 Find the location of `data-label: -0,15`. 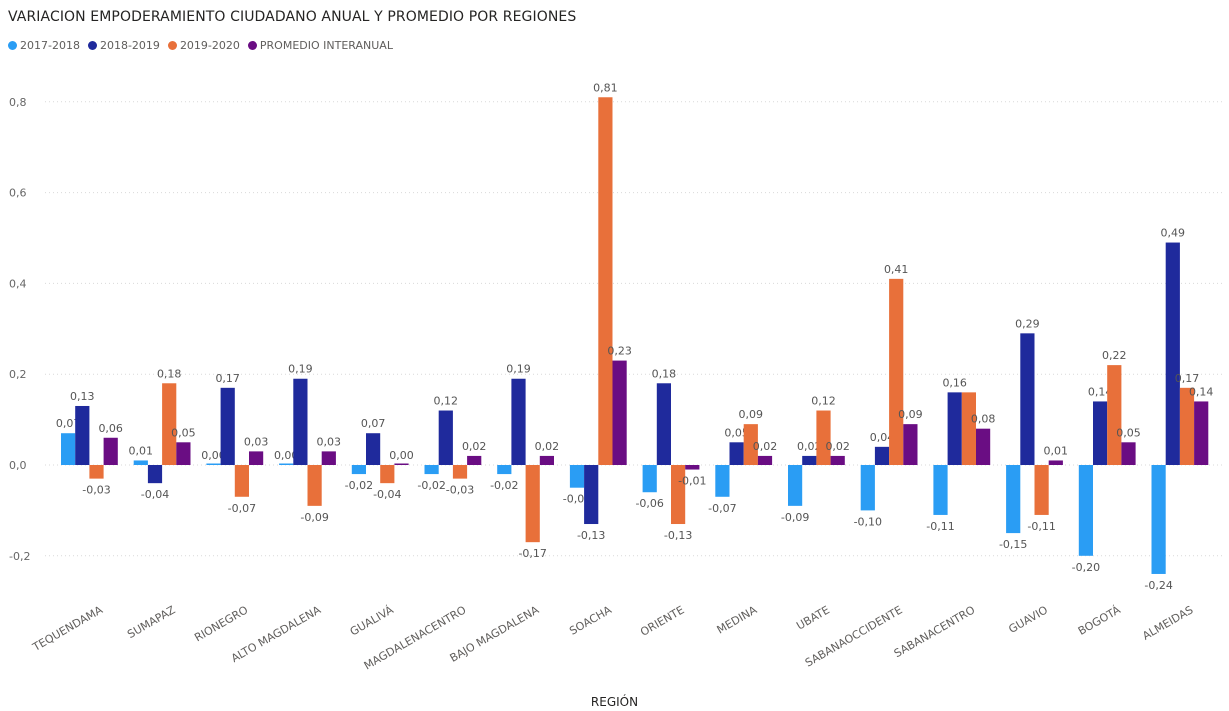

data-label: -0,15 is located at coordinates (1013, 544).